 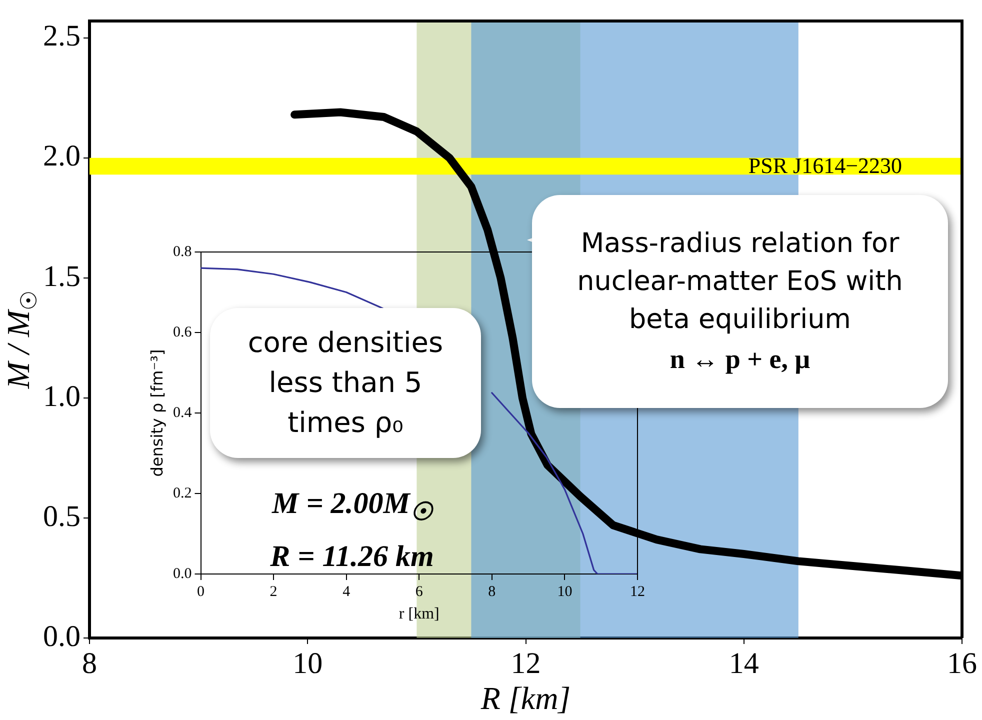 I want to click on x-axis-title: R [km], so click(x=525, y=698).